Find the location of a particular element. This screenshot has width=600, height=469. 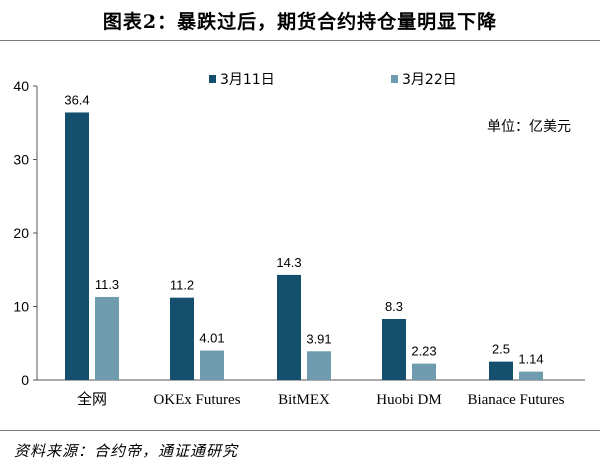

top-divider is located at coordinates (300, 40).